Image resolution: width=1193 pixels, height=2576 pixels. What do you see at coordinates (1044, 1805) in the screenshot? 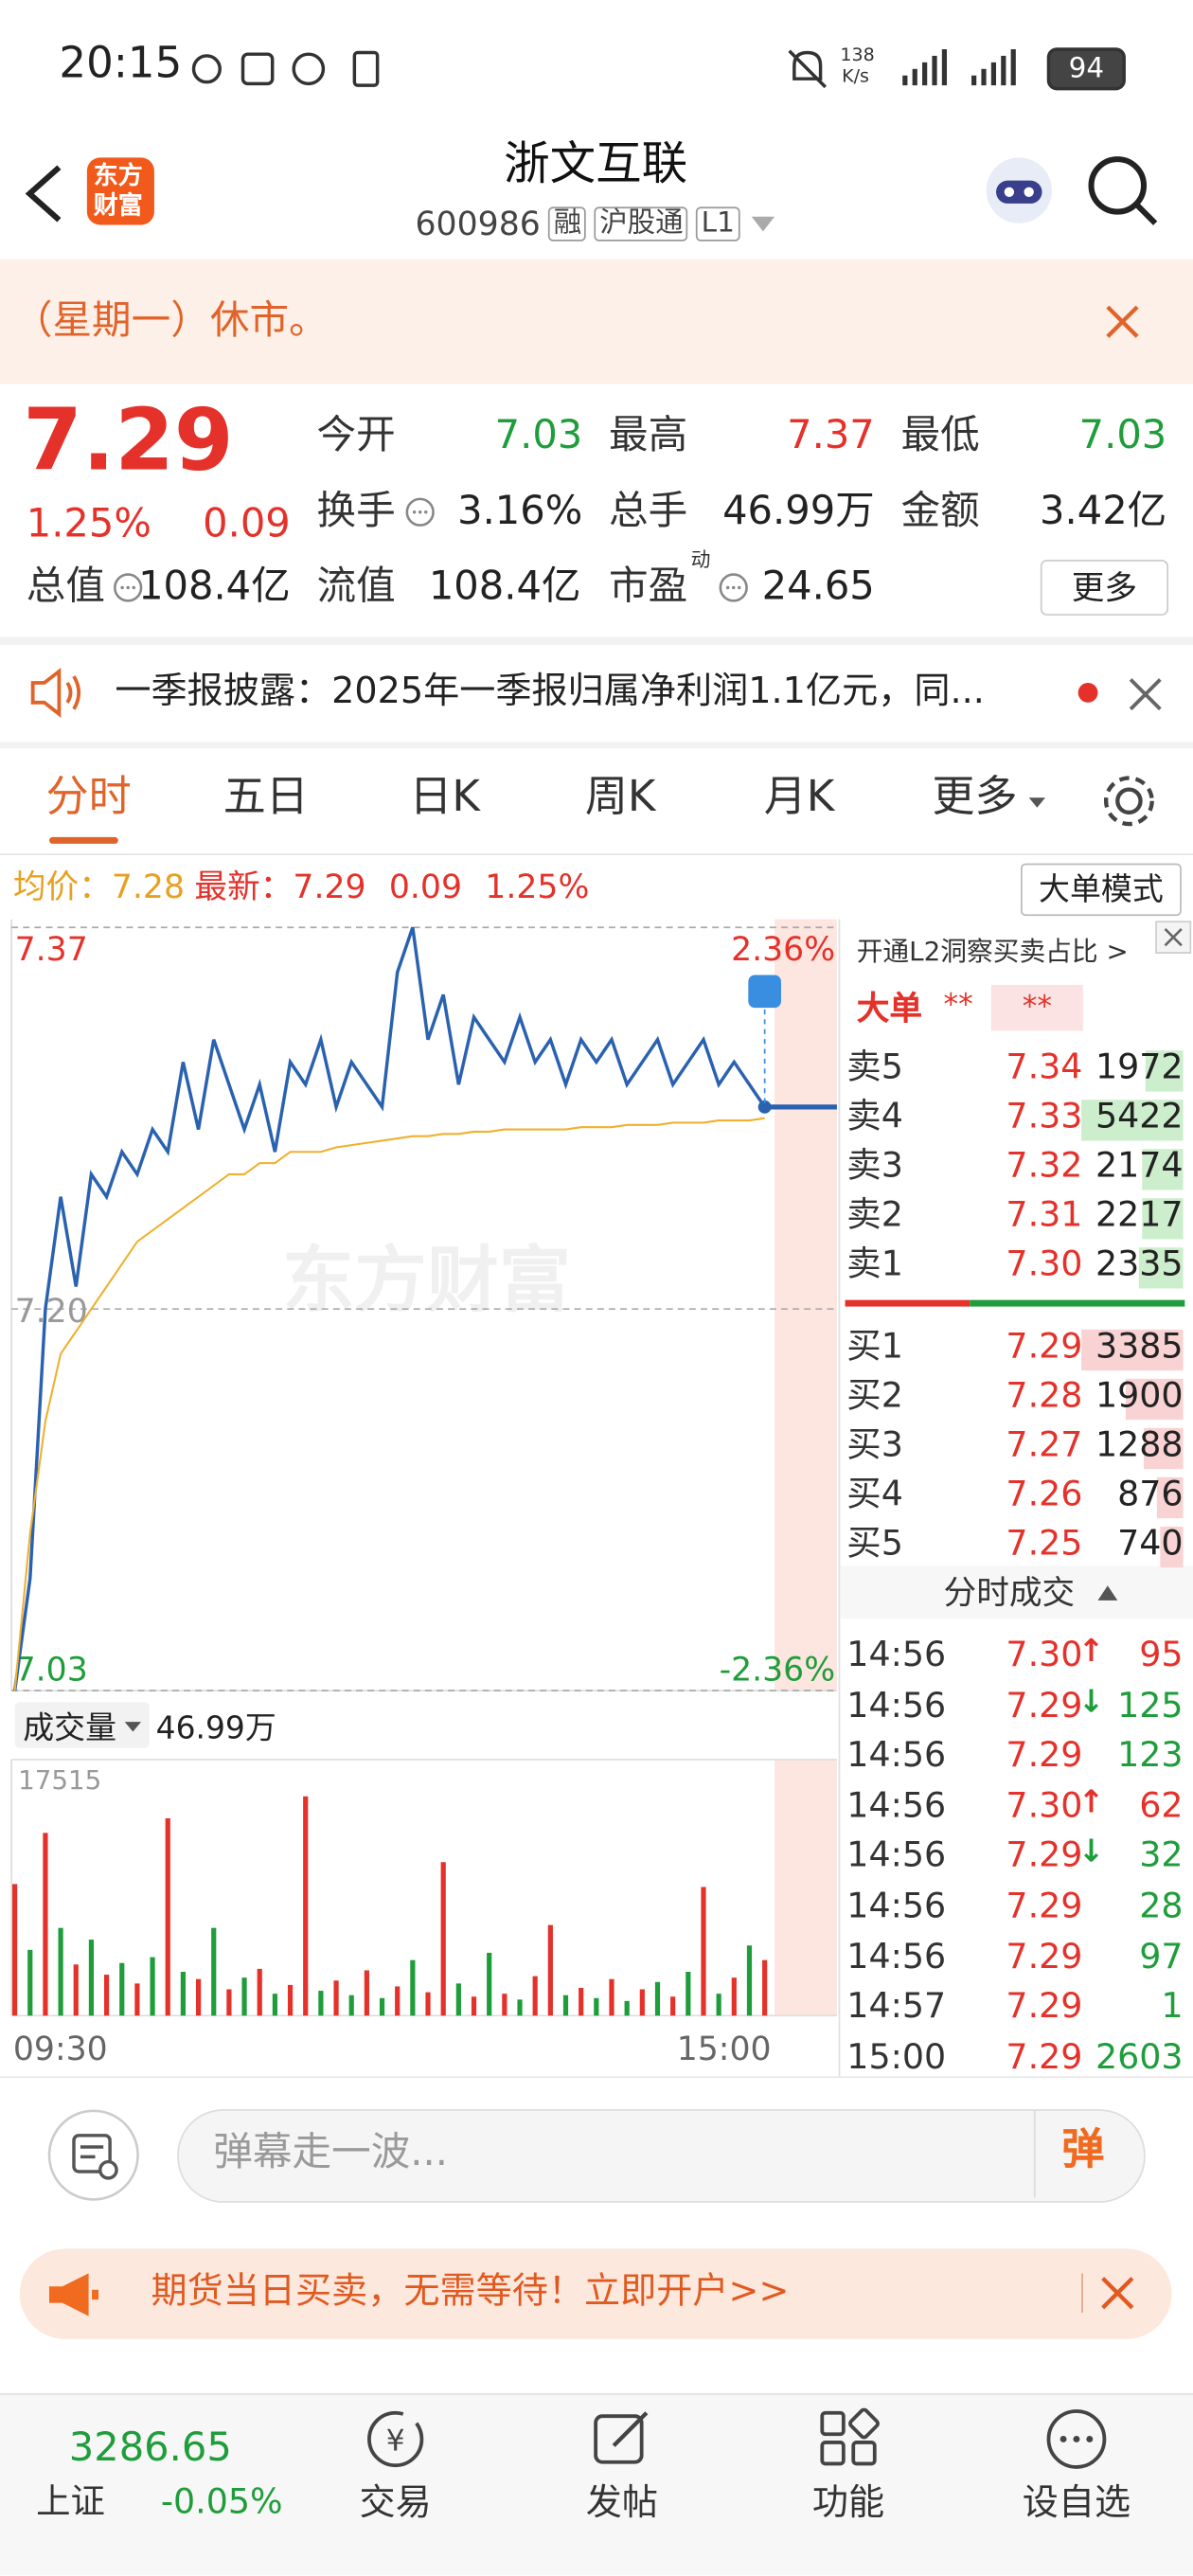
I see `trade-price: 7.30` at bounding box center [1044, 1805].